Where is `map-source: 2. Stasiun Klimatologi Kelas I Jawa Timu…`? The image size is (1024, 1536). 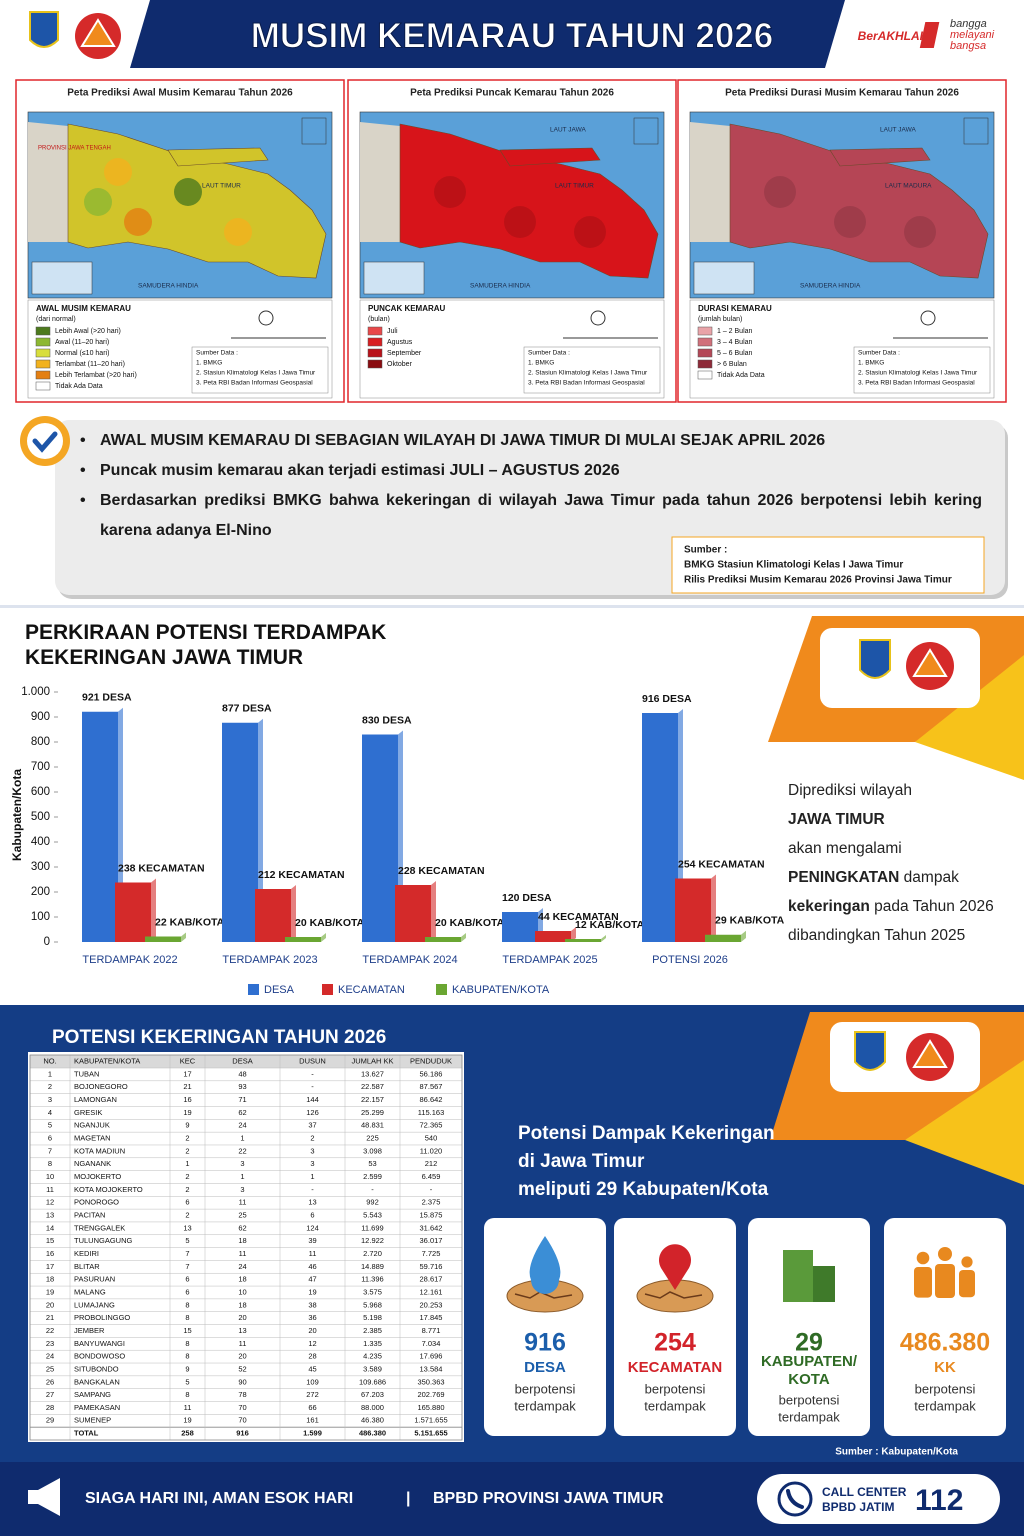 map-source: 2. Stasiun Klimatologi Kelas I Jawa Timu… is located at coordinates (918, 373).